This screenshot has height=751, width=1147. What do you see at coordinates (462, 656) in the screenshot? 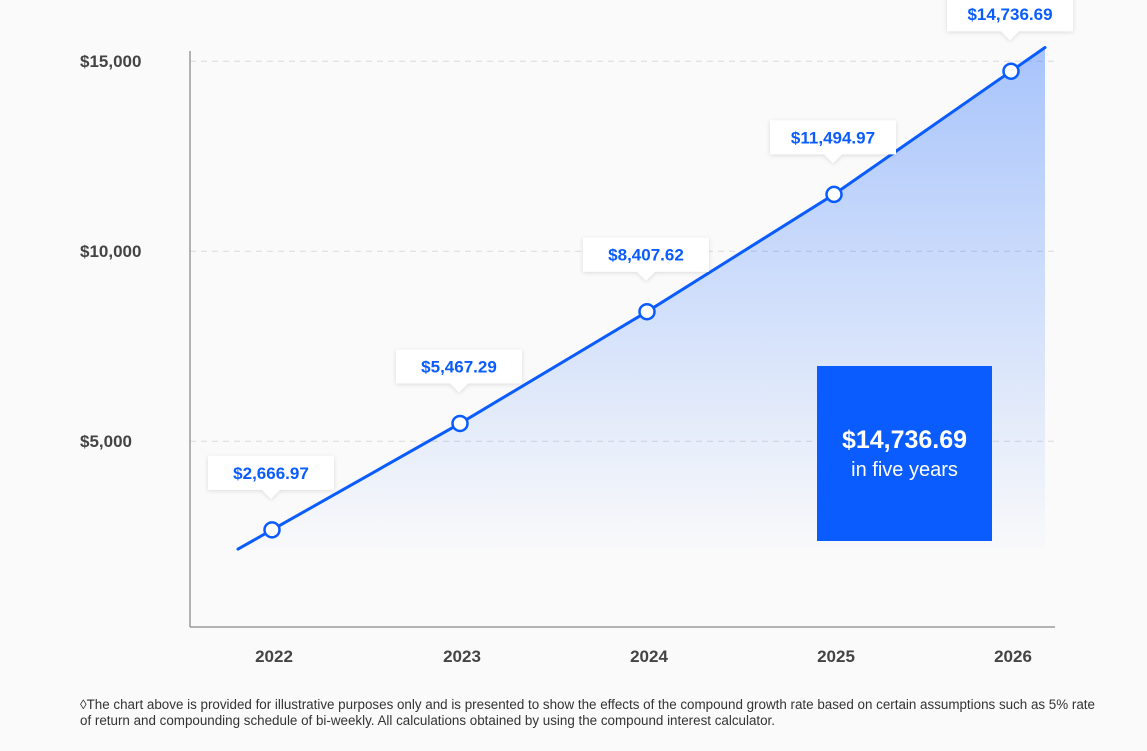
I see `x-tick-label: 2023` at bounding box center [462, 656].